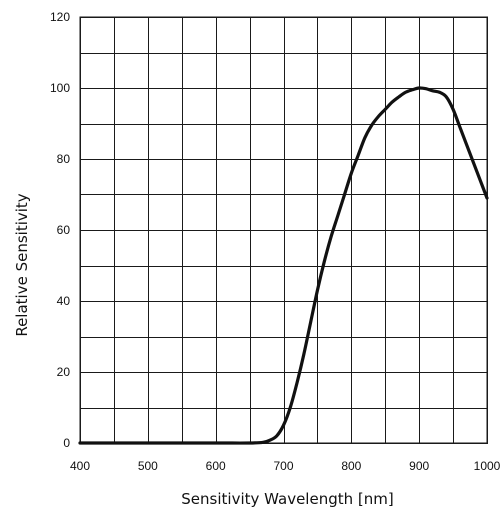  What do you see at coordinates (148, 466) in the screenshot?
I see `x-tick-label: 500` at bounding box center [148, 466].